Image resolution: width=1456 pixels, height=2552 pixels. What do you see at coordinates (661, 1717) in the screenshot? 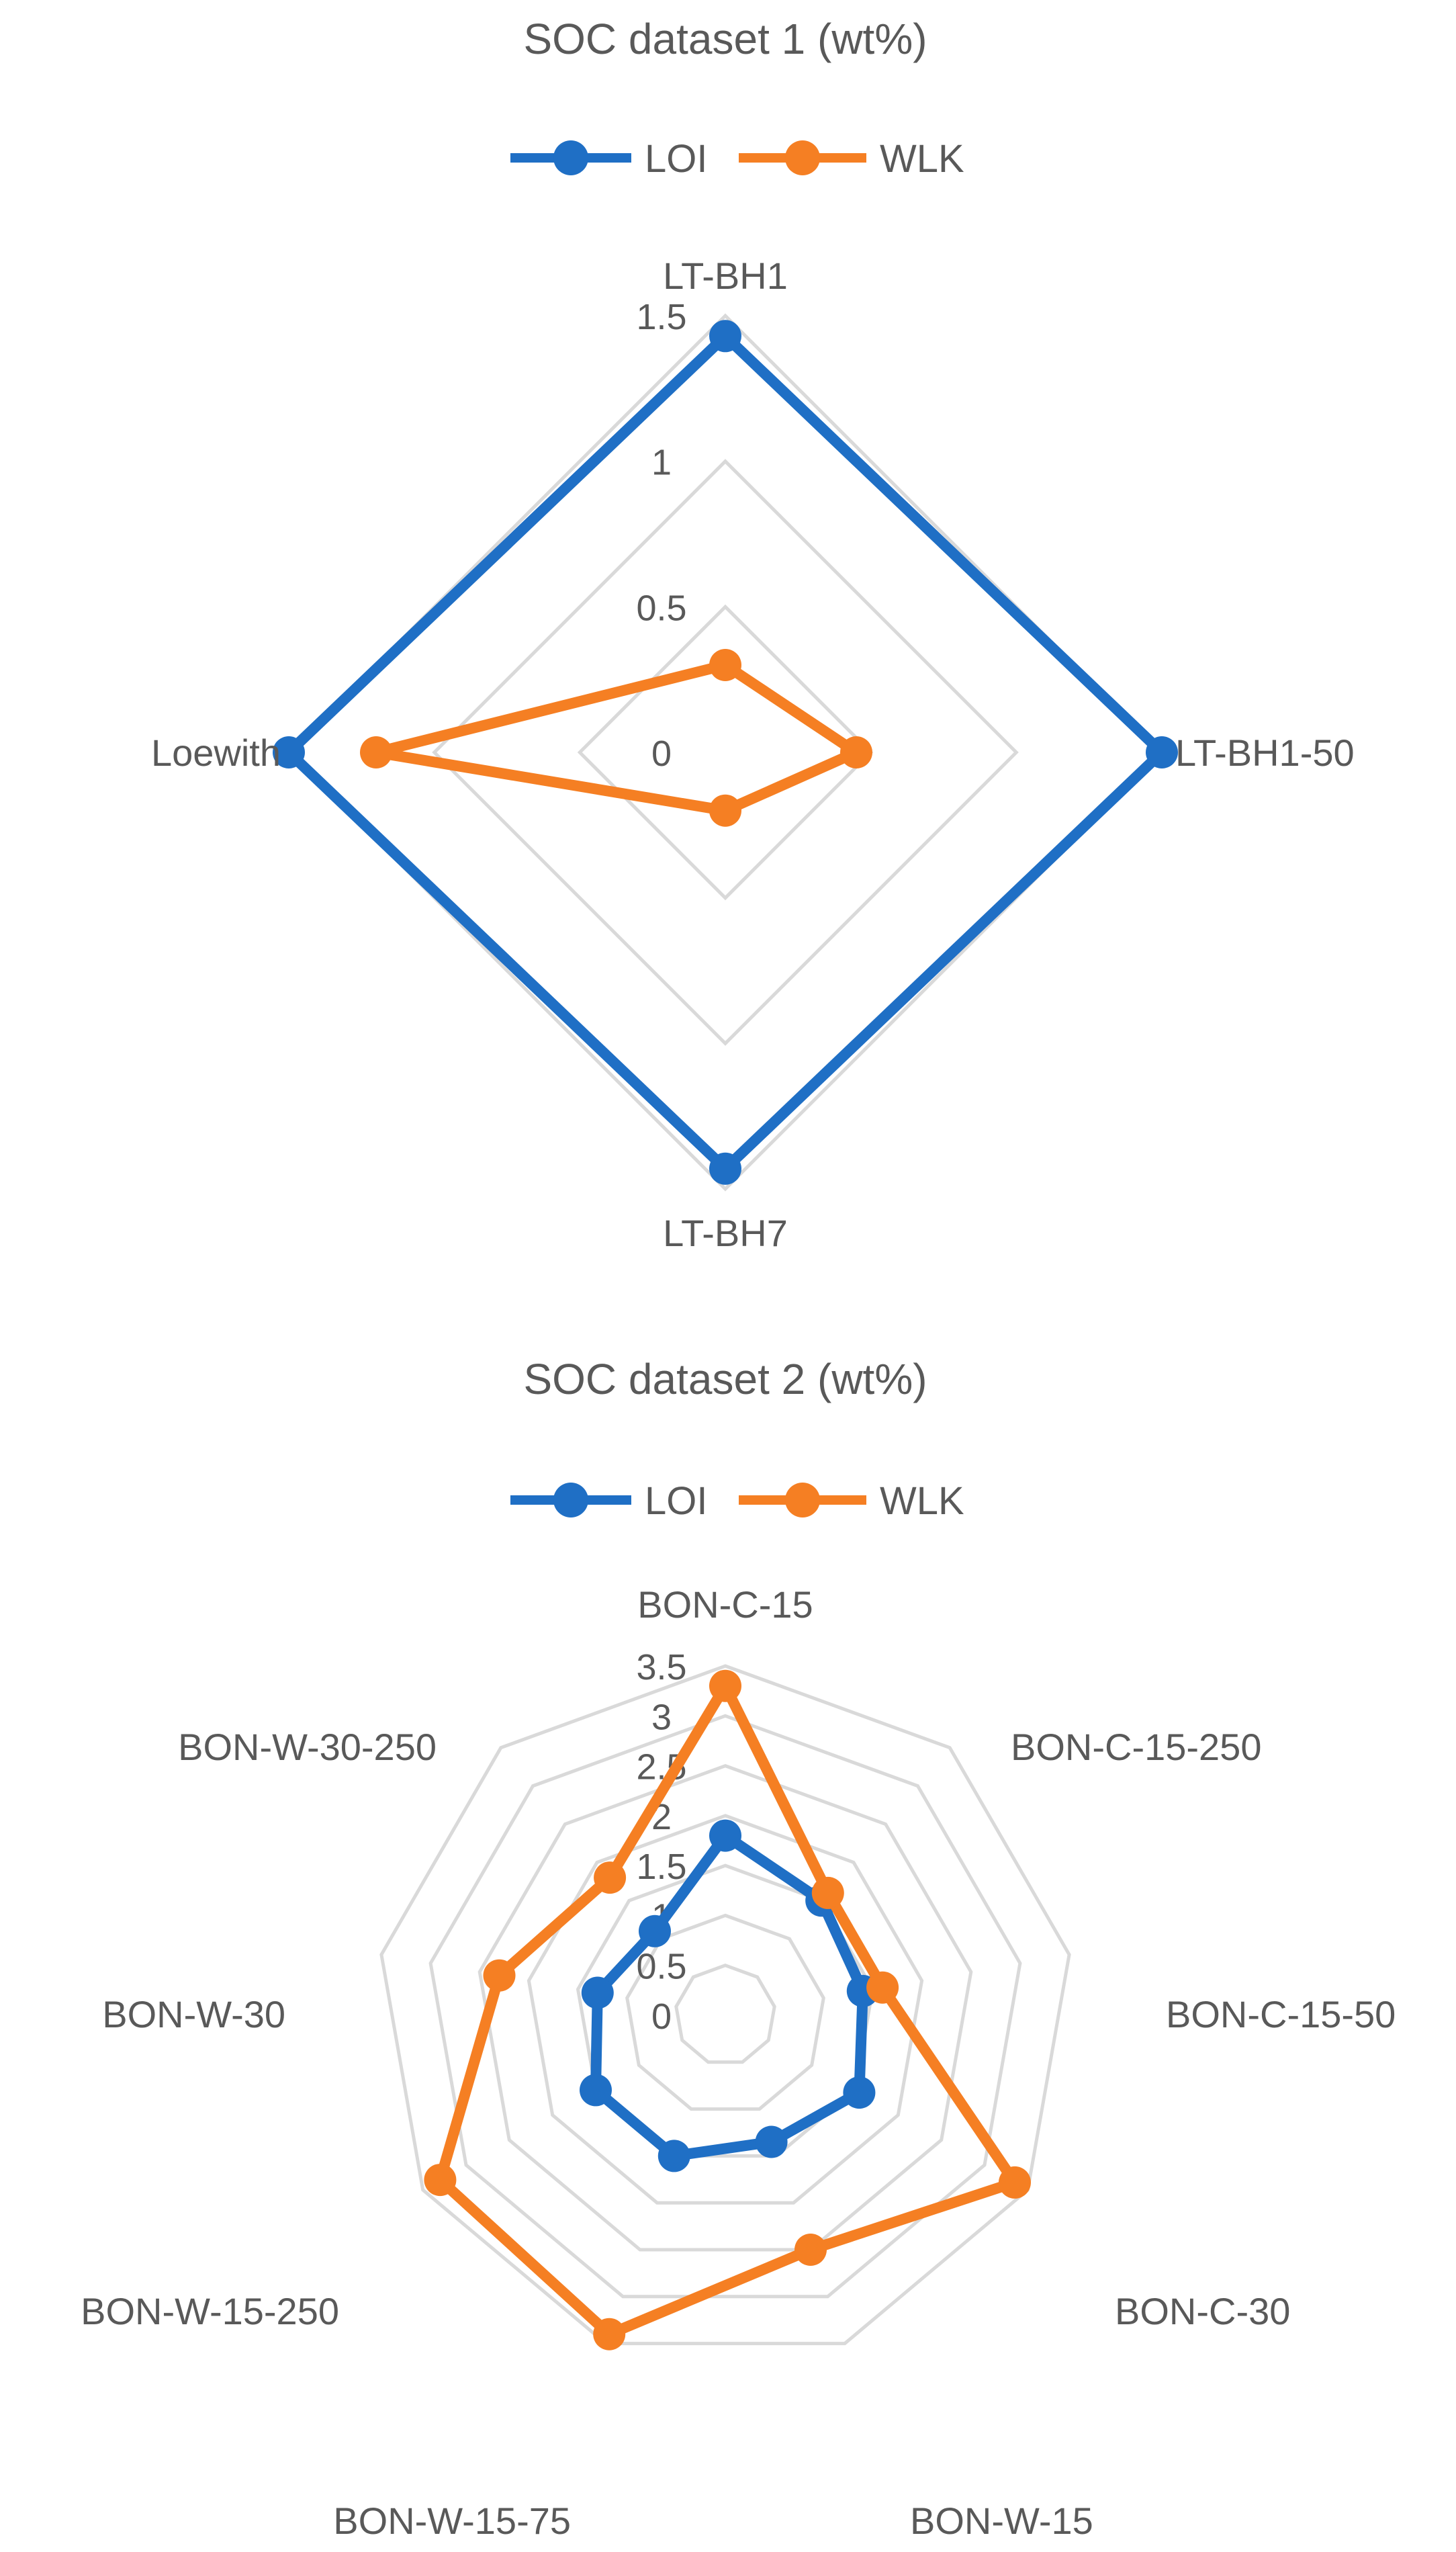
I see `tick-label: 3` at bounding box center [661, 1717].